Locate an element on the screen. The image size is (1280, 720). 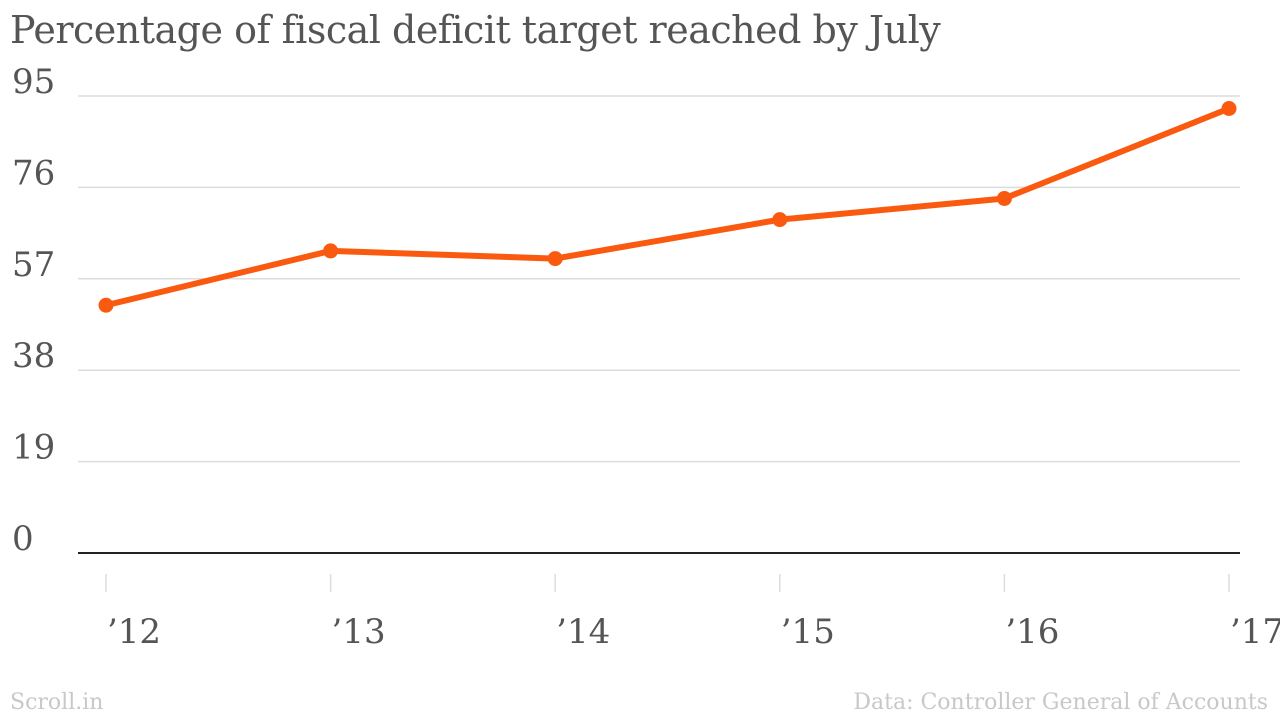
y-tick-label: 95 is located at coordinates (33, 82).